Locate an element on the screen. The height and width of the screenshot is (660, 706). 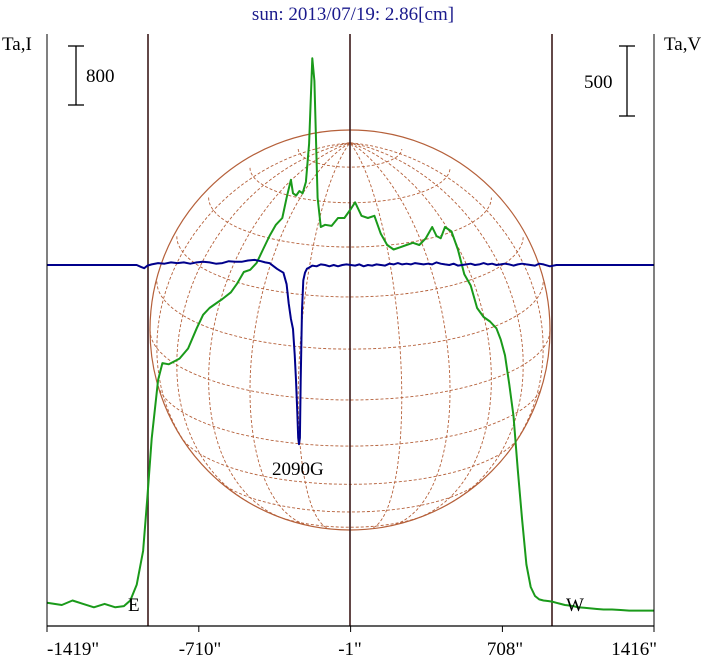
annotation-label: 2090G is located at coordinates (298, 469).